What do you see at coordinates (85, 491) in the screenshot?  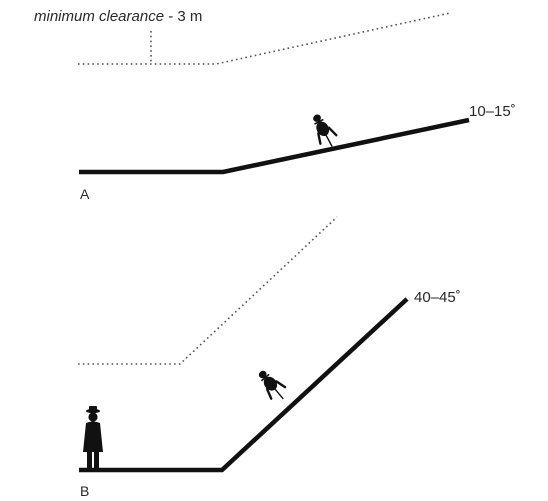 I see `panel-label-b: B` at bounding box center [85, 491].